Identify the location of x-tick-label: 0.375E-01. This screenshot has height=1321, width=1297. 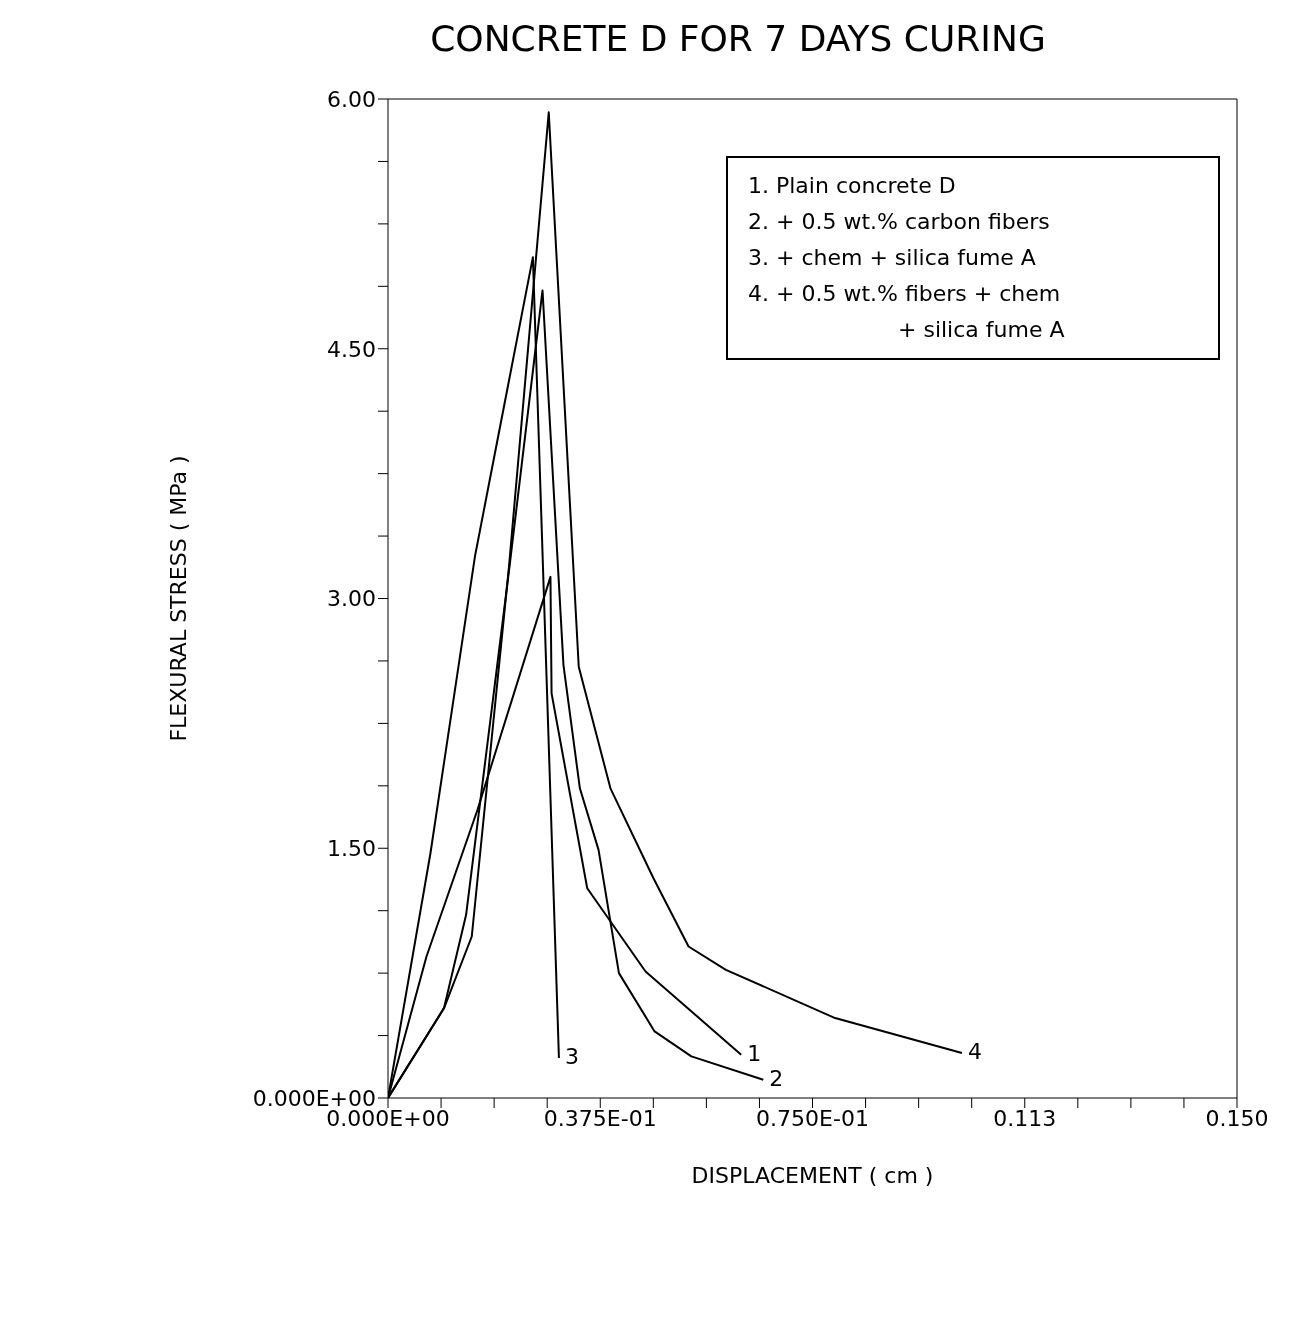
(600, 1118).